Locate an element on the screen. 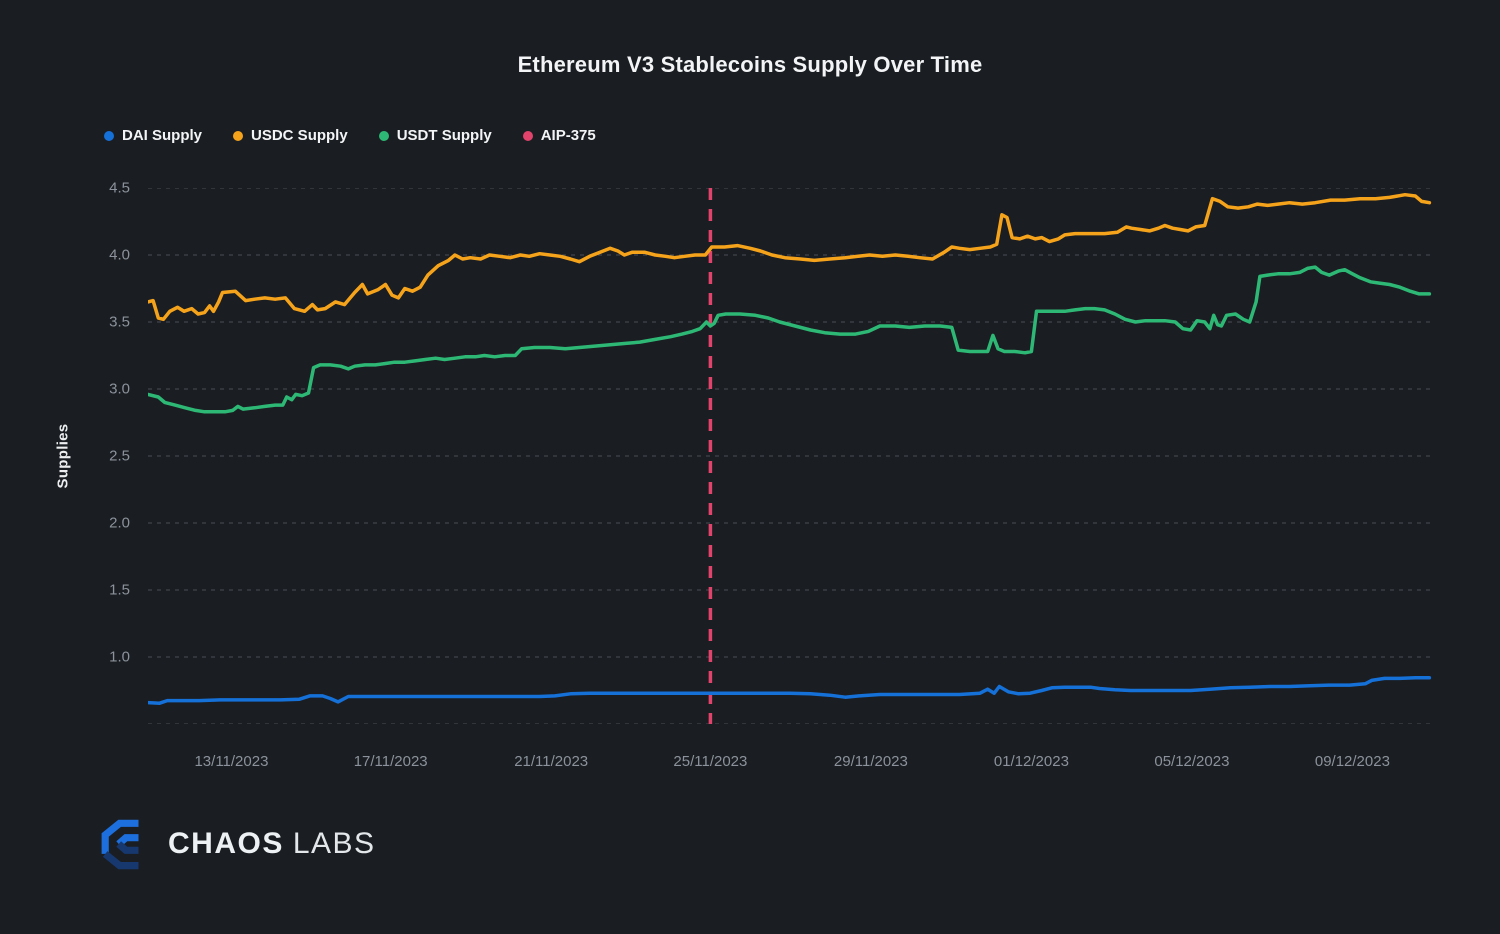  x-tick-label: 21/11/2023 is located at coordinates (551, 761).